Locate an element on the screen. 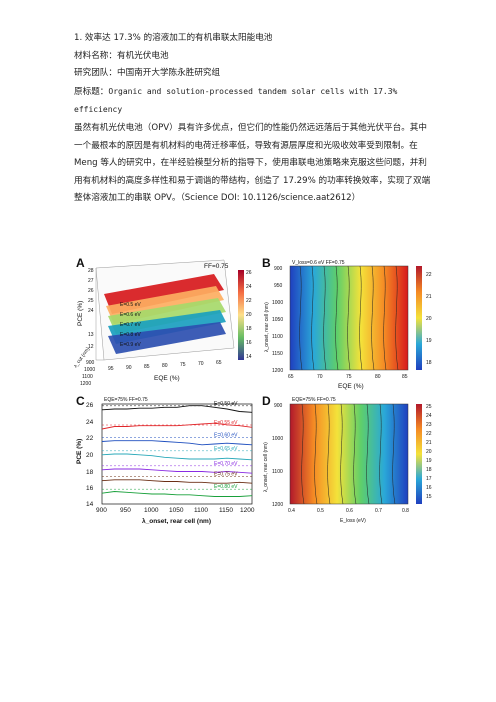  panel-d-cbar-tick-4: 22 is located at coordinates (429, 434).